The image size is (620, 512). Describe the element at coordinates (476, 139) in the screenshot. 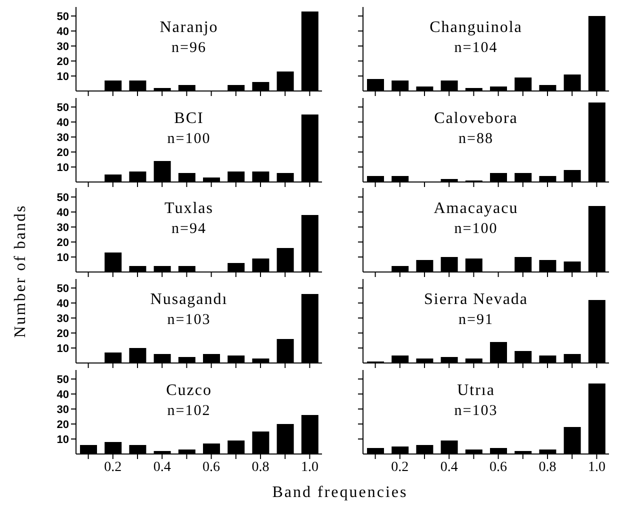

I see `text: n=88` at that location.